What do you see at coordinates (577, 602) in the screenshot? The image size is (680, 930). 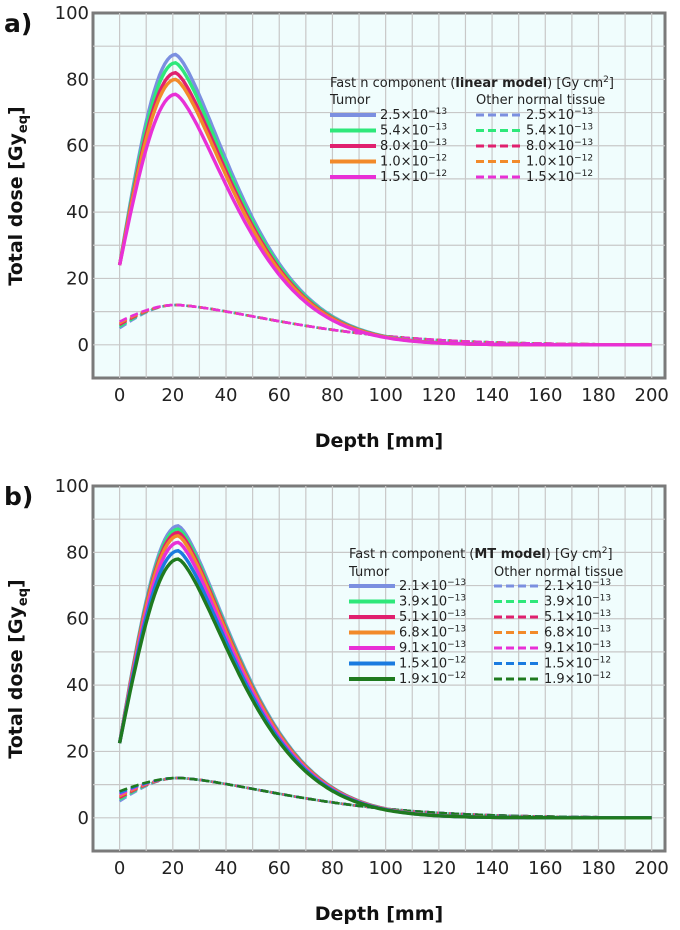 I see `legend-label-normal: 3.9×10⁻¹³` at bounding box center [577, 602].